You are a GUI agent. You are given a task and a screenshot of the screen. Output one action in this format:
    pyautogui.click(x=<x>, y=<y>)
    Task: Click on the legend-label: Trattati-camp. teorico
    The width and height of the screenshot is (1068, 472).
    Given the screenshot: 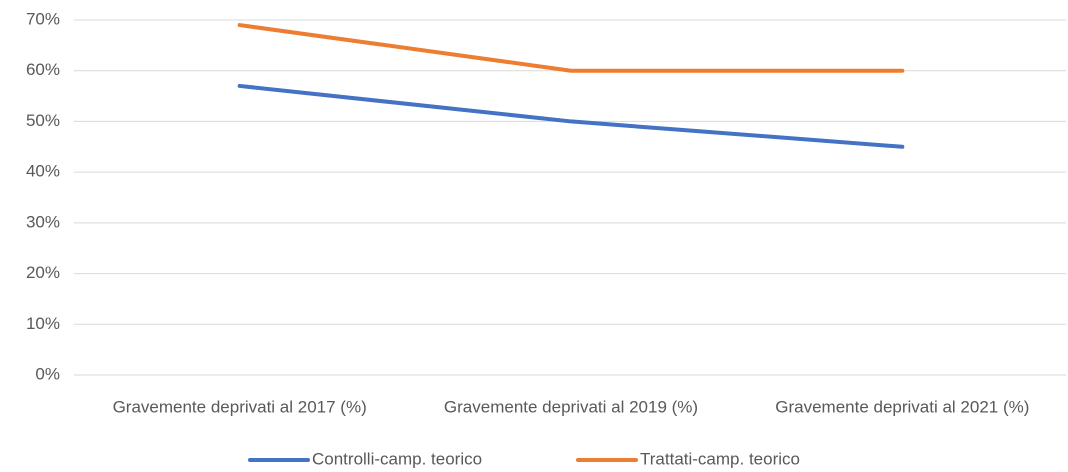 What is the action you would take?
    pyautogui.click(x=720, y=458)
    